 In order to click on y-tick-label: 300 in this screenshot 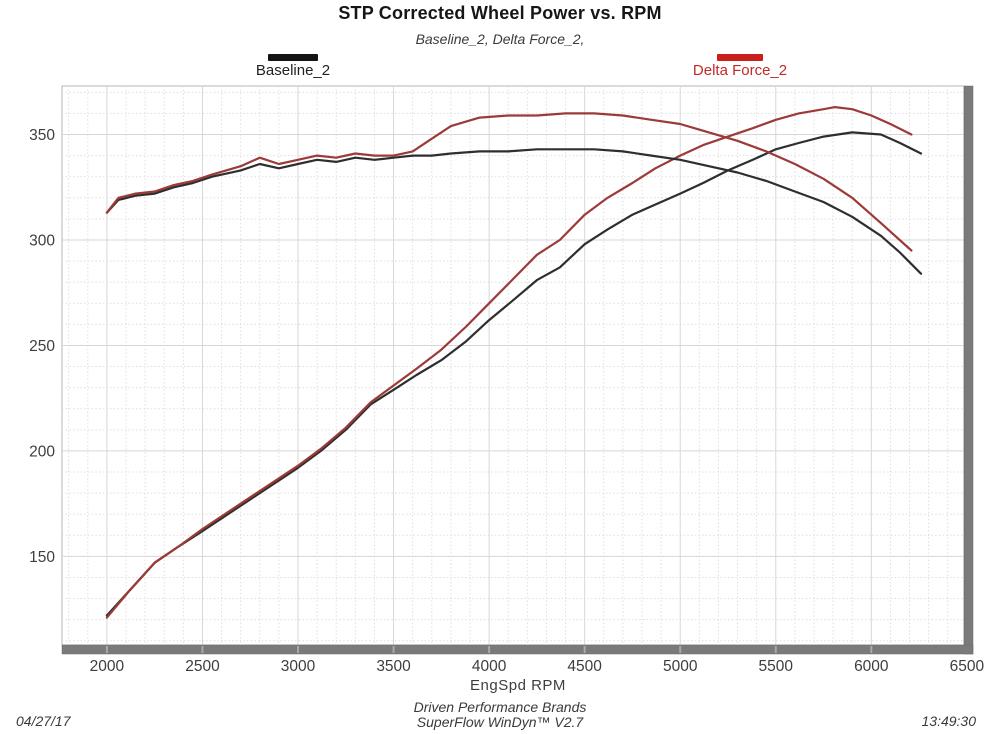, I will do `click(42, 240)`.